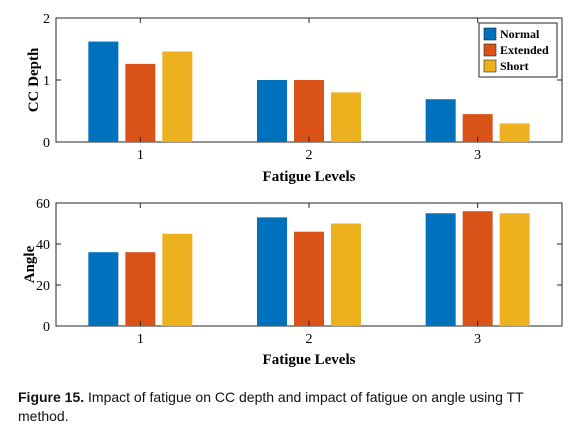 This screenshot has width=580, height=437. I want to click on angle-y-tick-label: 40, so click(43, 245).